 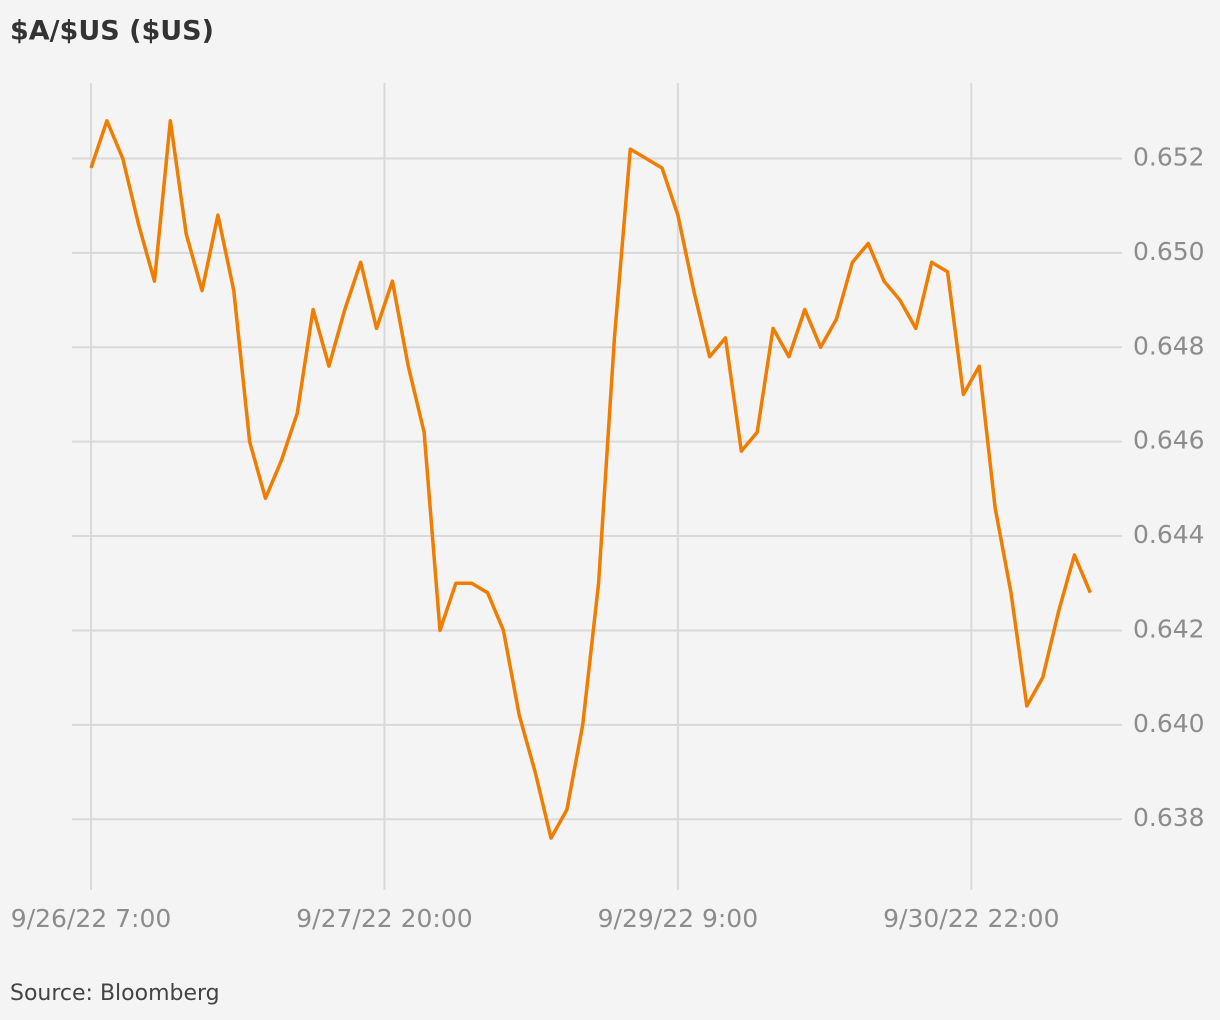 What do you see at coordinates (1169, 440) in the screenshot?
I see `y-tick-label: 0.646` at bounding box center [1169, 440].